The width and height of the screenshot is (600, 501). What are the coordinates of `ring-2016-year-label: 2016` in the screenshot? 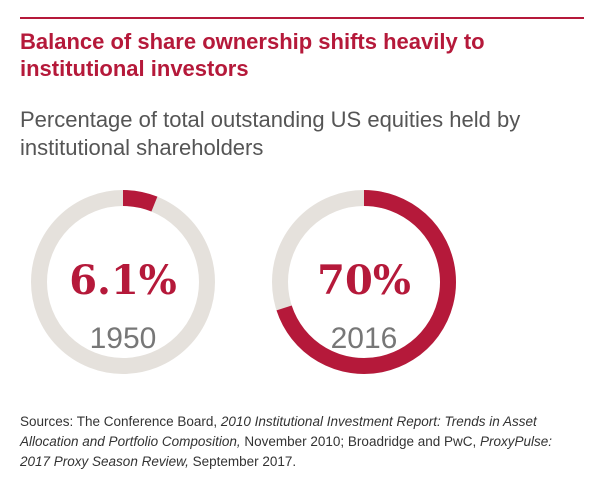 It's located at (364, 338).